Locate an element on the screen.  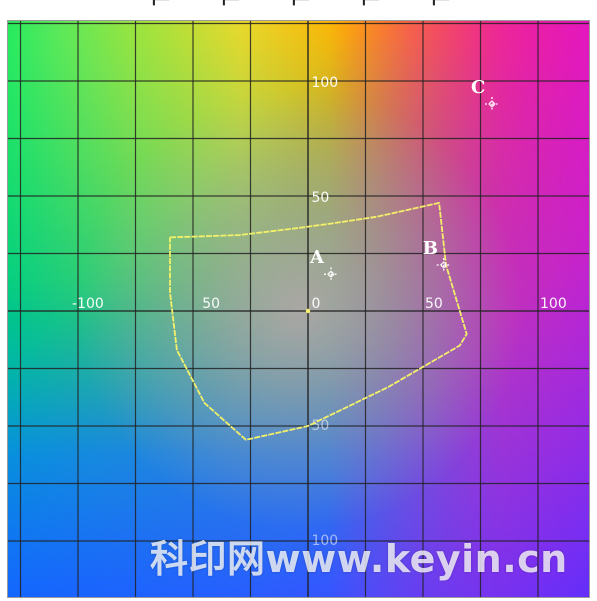
tick-label: 0 is located at coordinates (315, 304).